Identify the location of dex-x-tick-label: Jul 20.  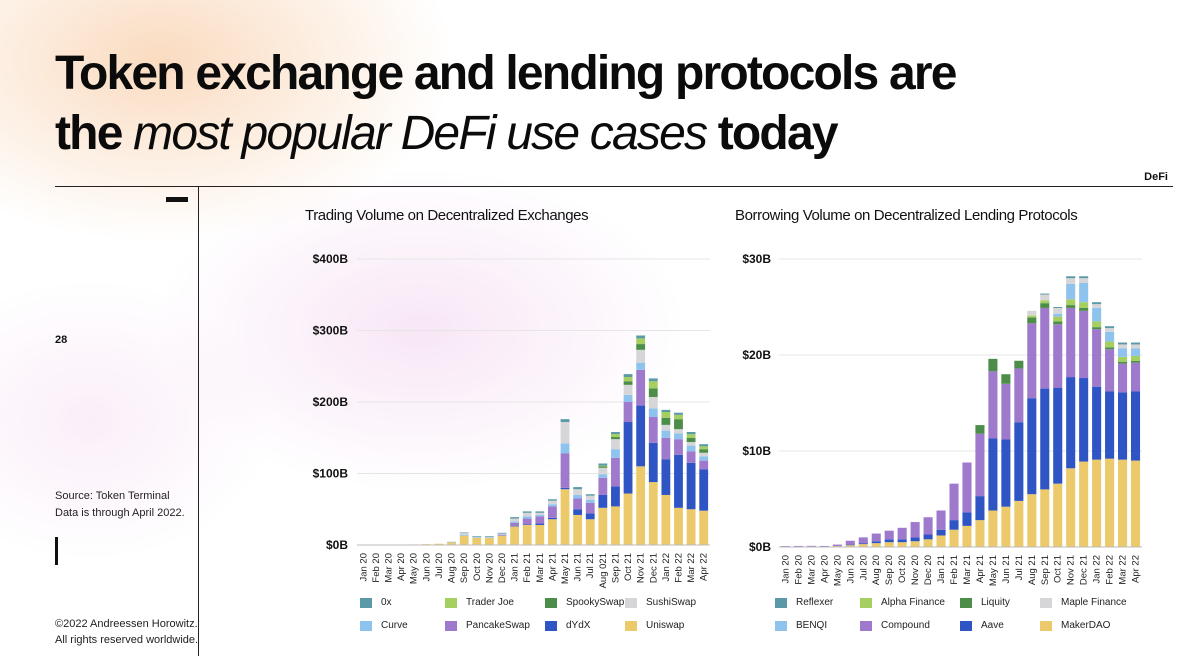
(439, 565).